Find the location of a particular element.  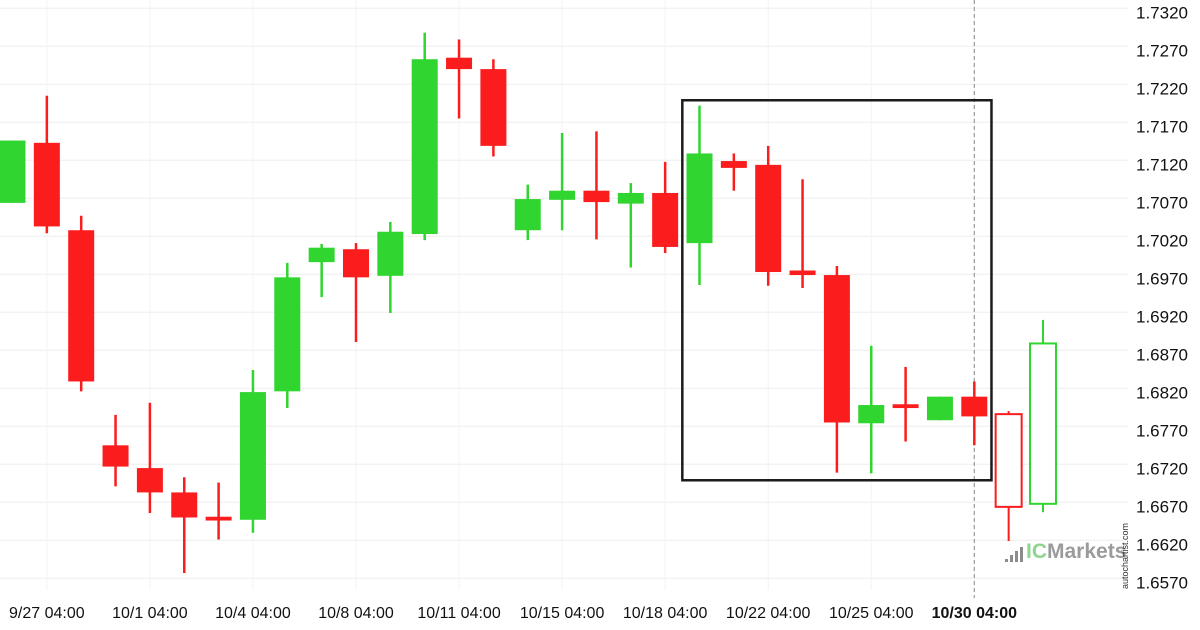

x-axis-label: 10/8 04:00 is located at coordinates (356, 613).